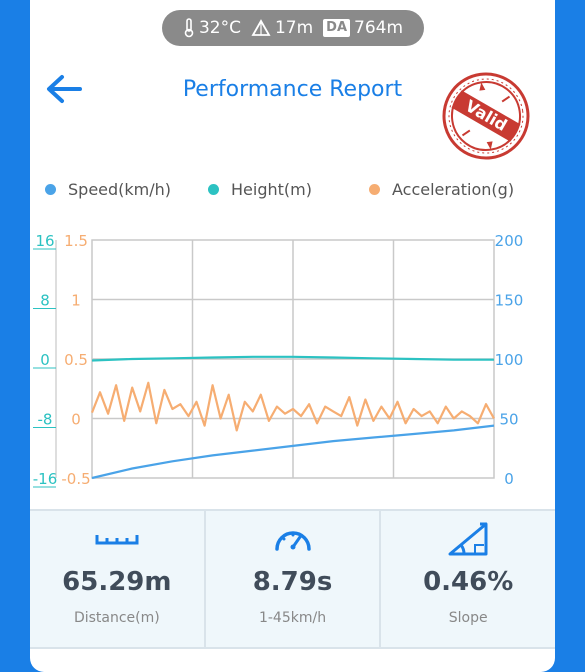 Image resolution: width=585 pixels, height=672 pixels. Describe the element at coordinates (508, 420) in the screenshot. I see `speed-tick-label: 50` at that location.